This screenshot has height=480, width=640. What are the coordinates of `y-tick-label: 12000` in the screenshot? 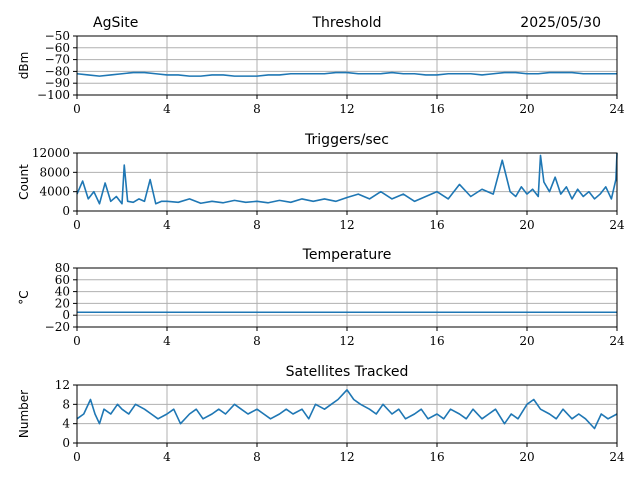 It's located at (51, 153).